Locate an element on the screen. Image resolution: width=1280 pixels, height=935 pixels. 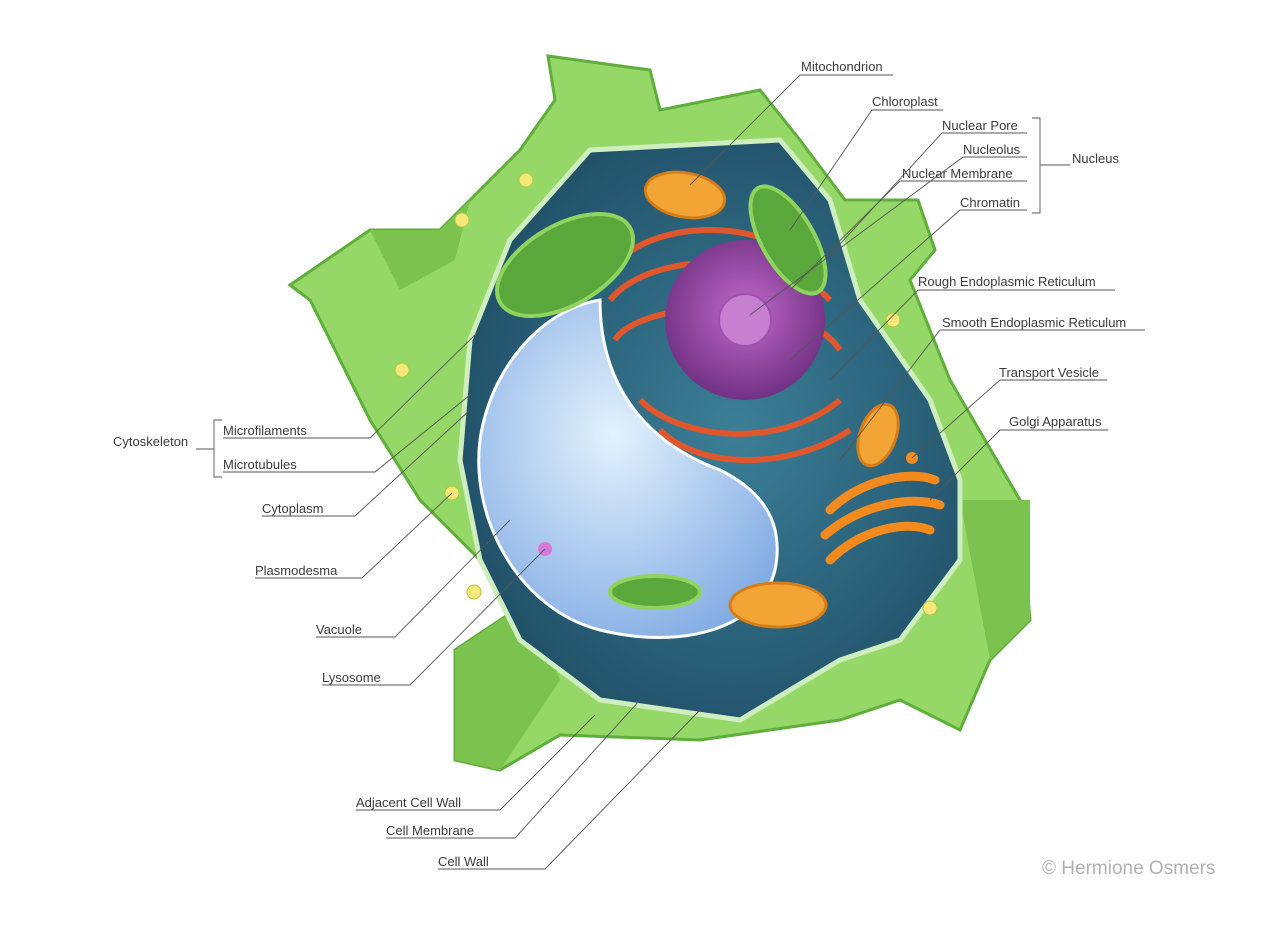
label-lysosome: Lysosome is located at coordinates (351, 677).